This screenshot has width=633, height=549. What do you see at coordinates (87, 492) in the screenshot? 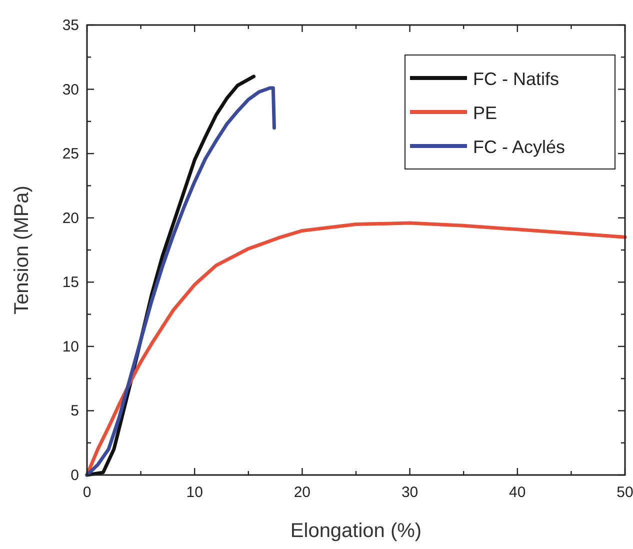
I see `x-tick-label: 0` at bounding box center [87, 492].